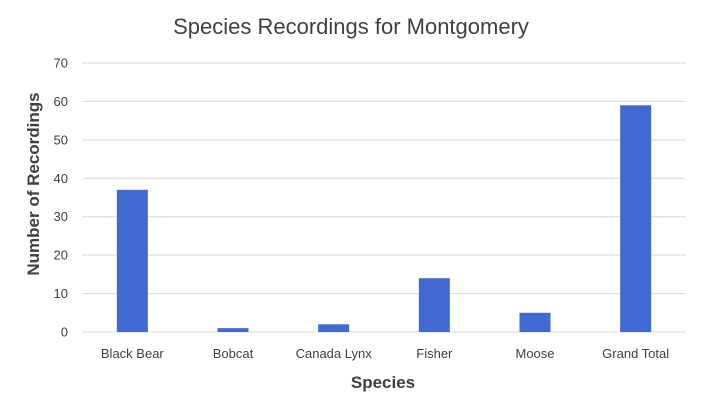 Image resolution: width=703 pixels, height=413 pixels. I want to click on bar-fisher, so click(434, 305).